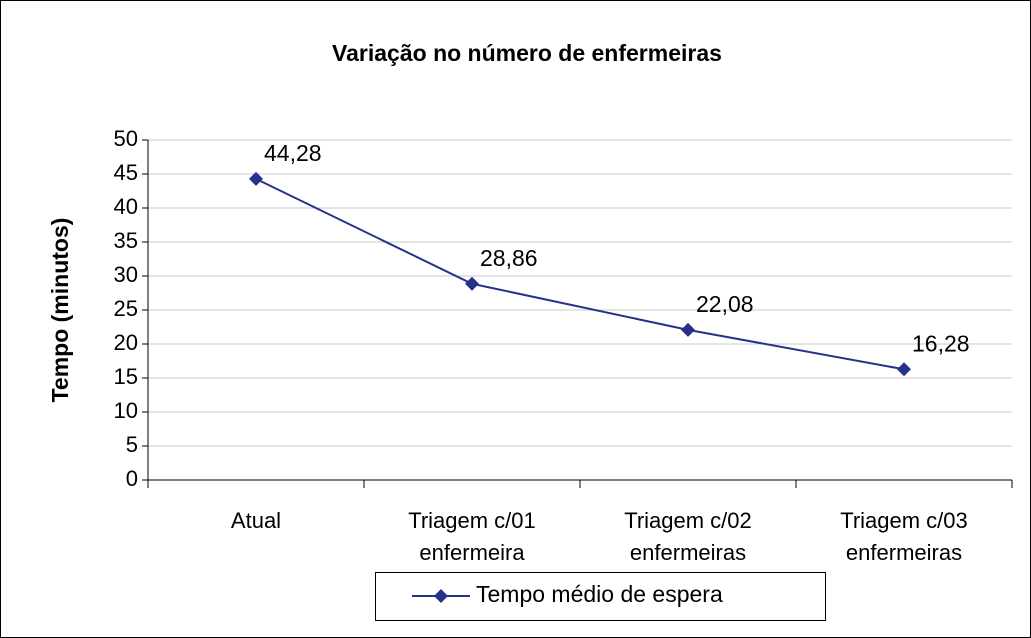 Image resolution: width=1031 pixels, height=638 pixels. I want to click on y-tick-label: 30, so click(126, 274).